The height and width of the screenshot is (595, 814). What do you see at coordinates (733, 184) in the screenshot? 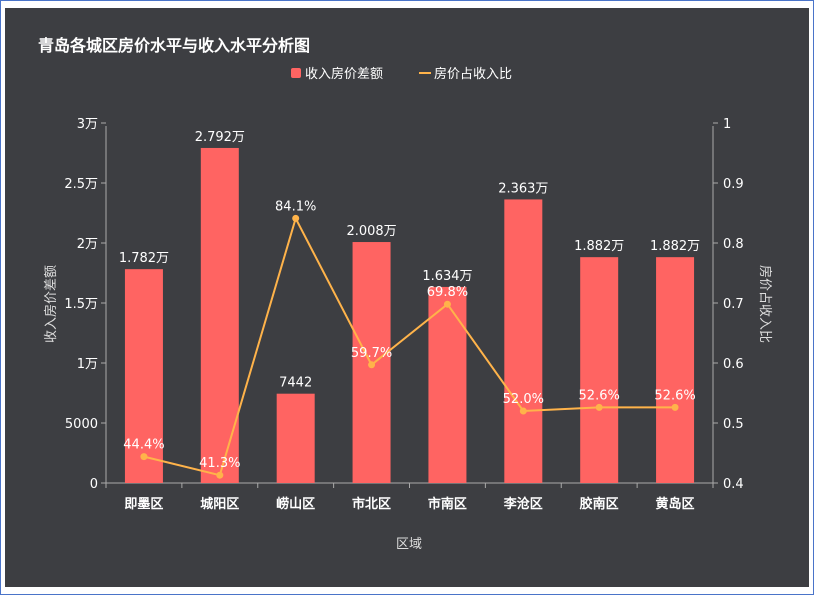
I see `y-right-tick-label: 0.9` at bounding box center [733, 184].